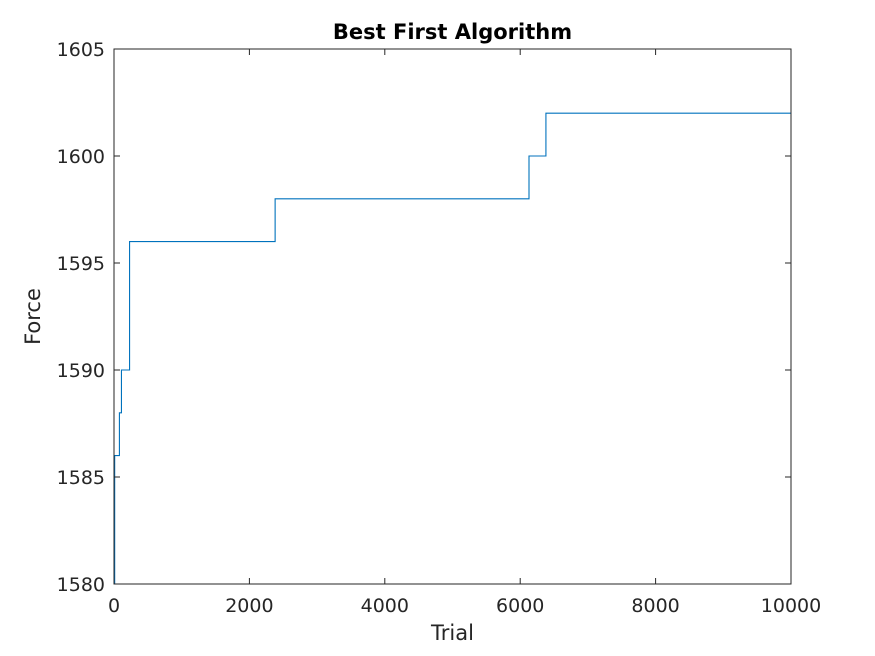 The width and height of the screenshot is (875, 656). Describe the element at coordinates (452, 633) in the screenshot. I see `x-axis-label: Trial` at that location.